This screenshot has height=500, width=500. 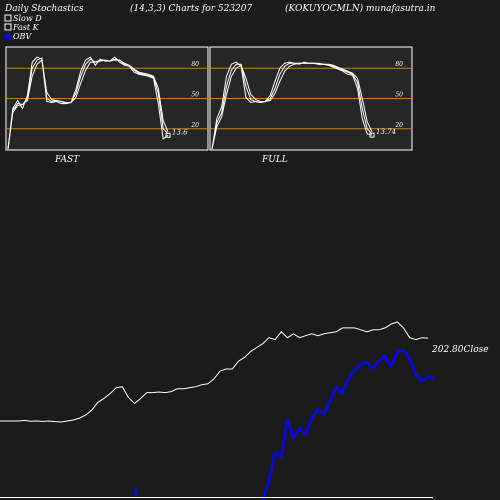 I want to click on obv-marker, so click(x=135, y=492).